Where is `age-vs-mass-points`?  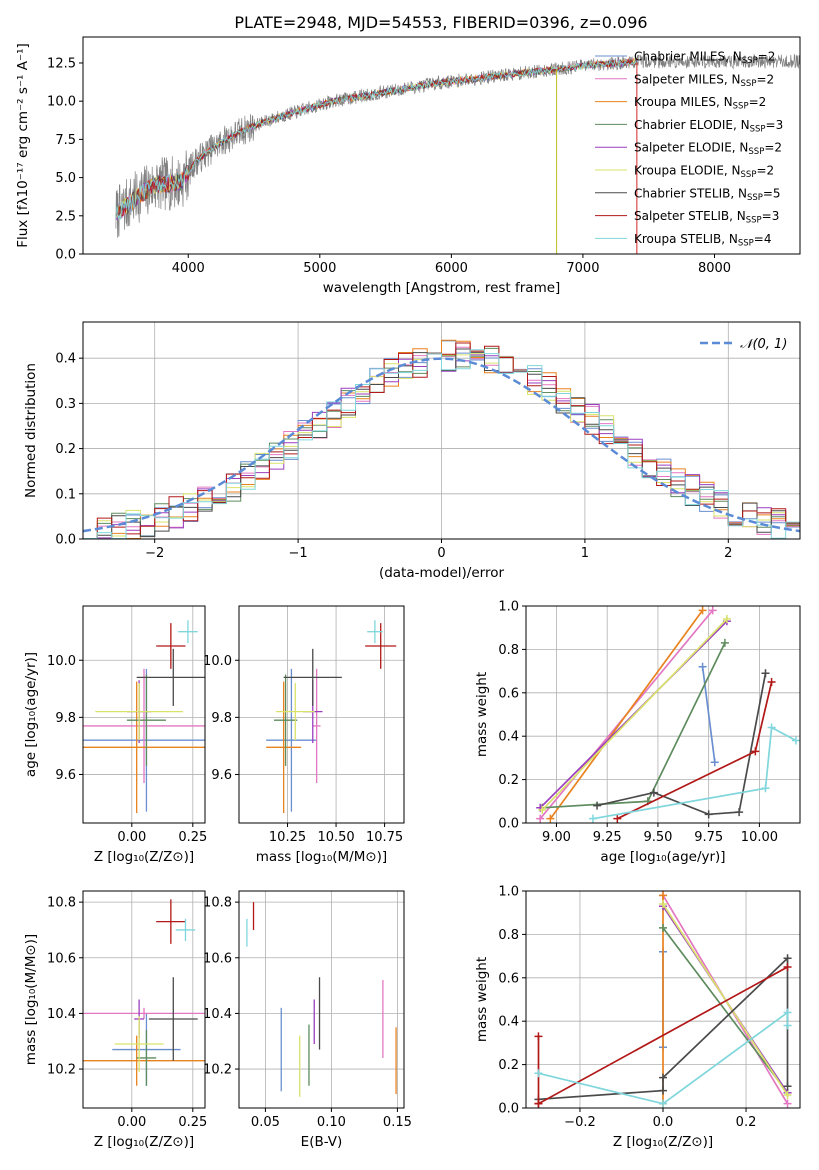 age-vs-mass-points is located at coordinates (331, 717).